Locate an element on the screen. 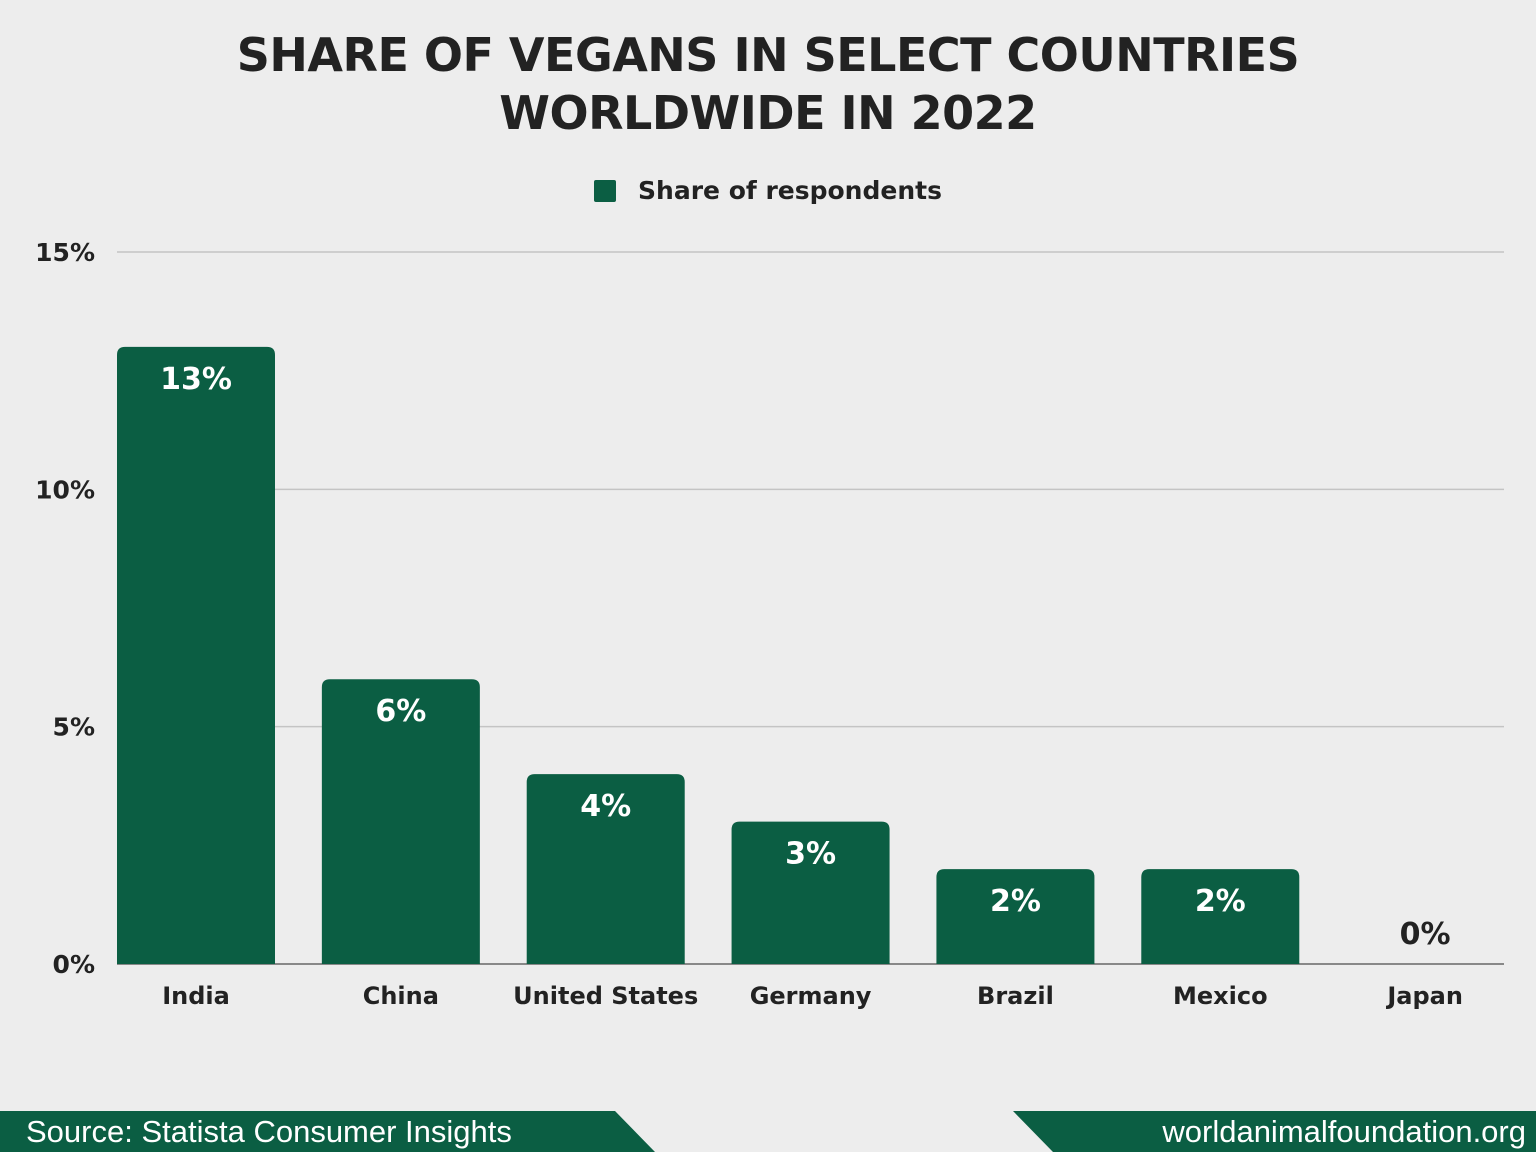 The image size is (1536, 1152). footer-band-left is located at coordinates (327, 1131).